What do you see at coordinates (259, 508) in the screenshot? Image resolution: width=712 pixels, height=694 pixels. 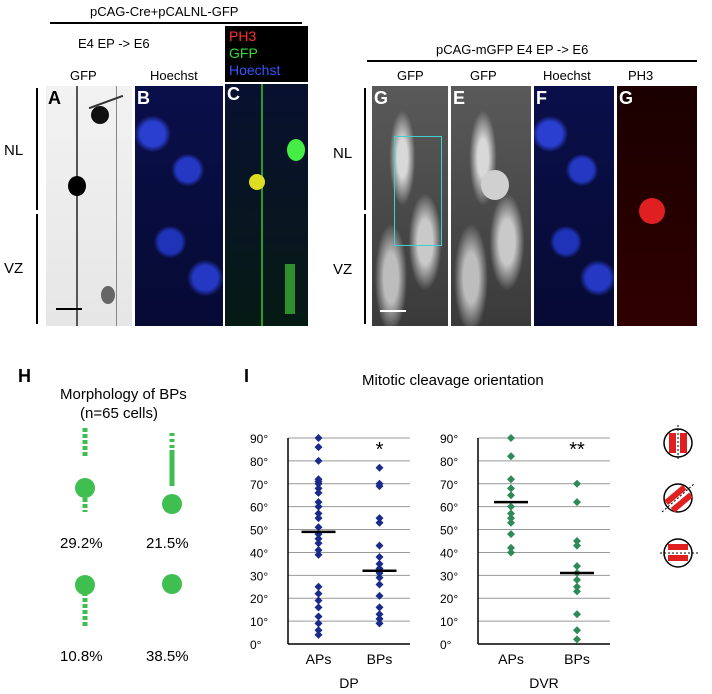 I see `y-tick-label: 60°` at bounding box center [259, 508].